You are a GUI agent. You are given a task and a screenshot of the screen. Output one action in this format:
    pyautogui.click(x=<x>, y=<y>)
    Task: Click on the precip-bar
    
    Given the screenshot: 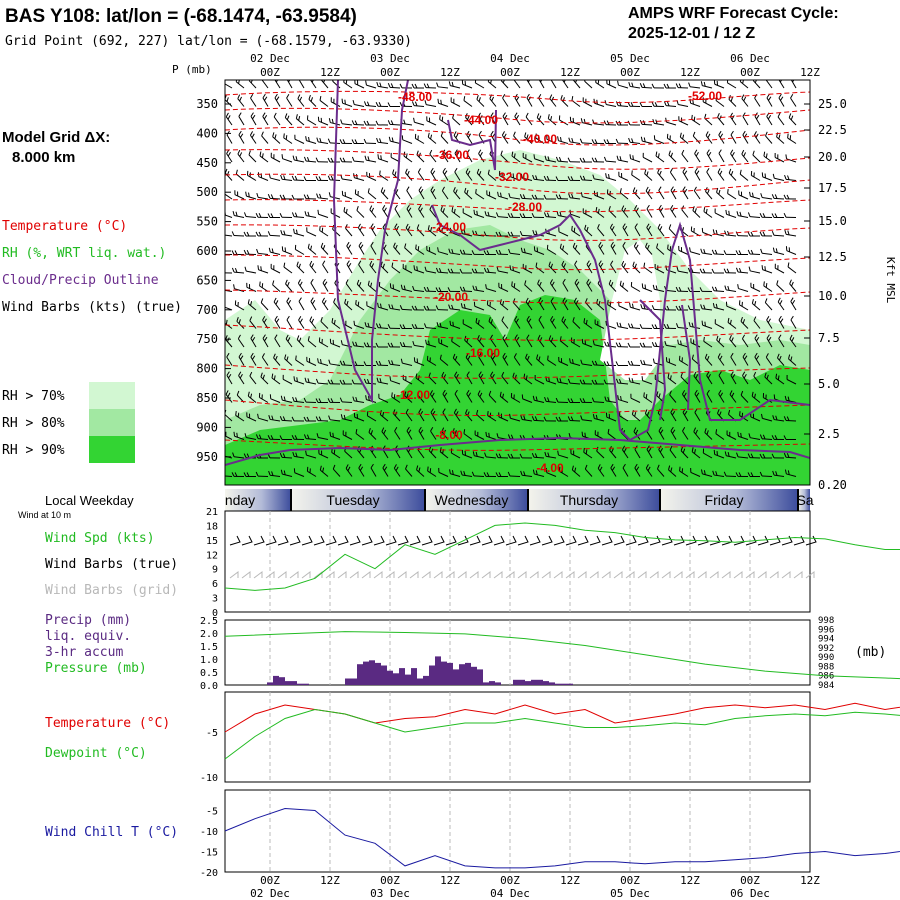 What is the action you would take?
    pyautogui.click(x=354, y=681)
    